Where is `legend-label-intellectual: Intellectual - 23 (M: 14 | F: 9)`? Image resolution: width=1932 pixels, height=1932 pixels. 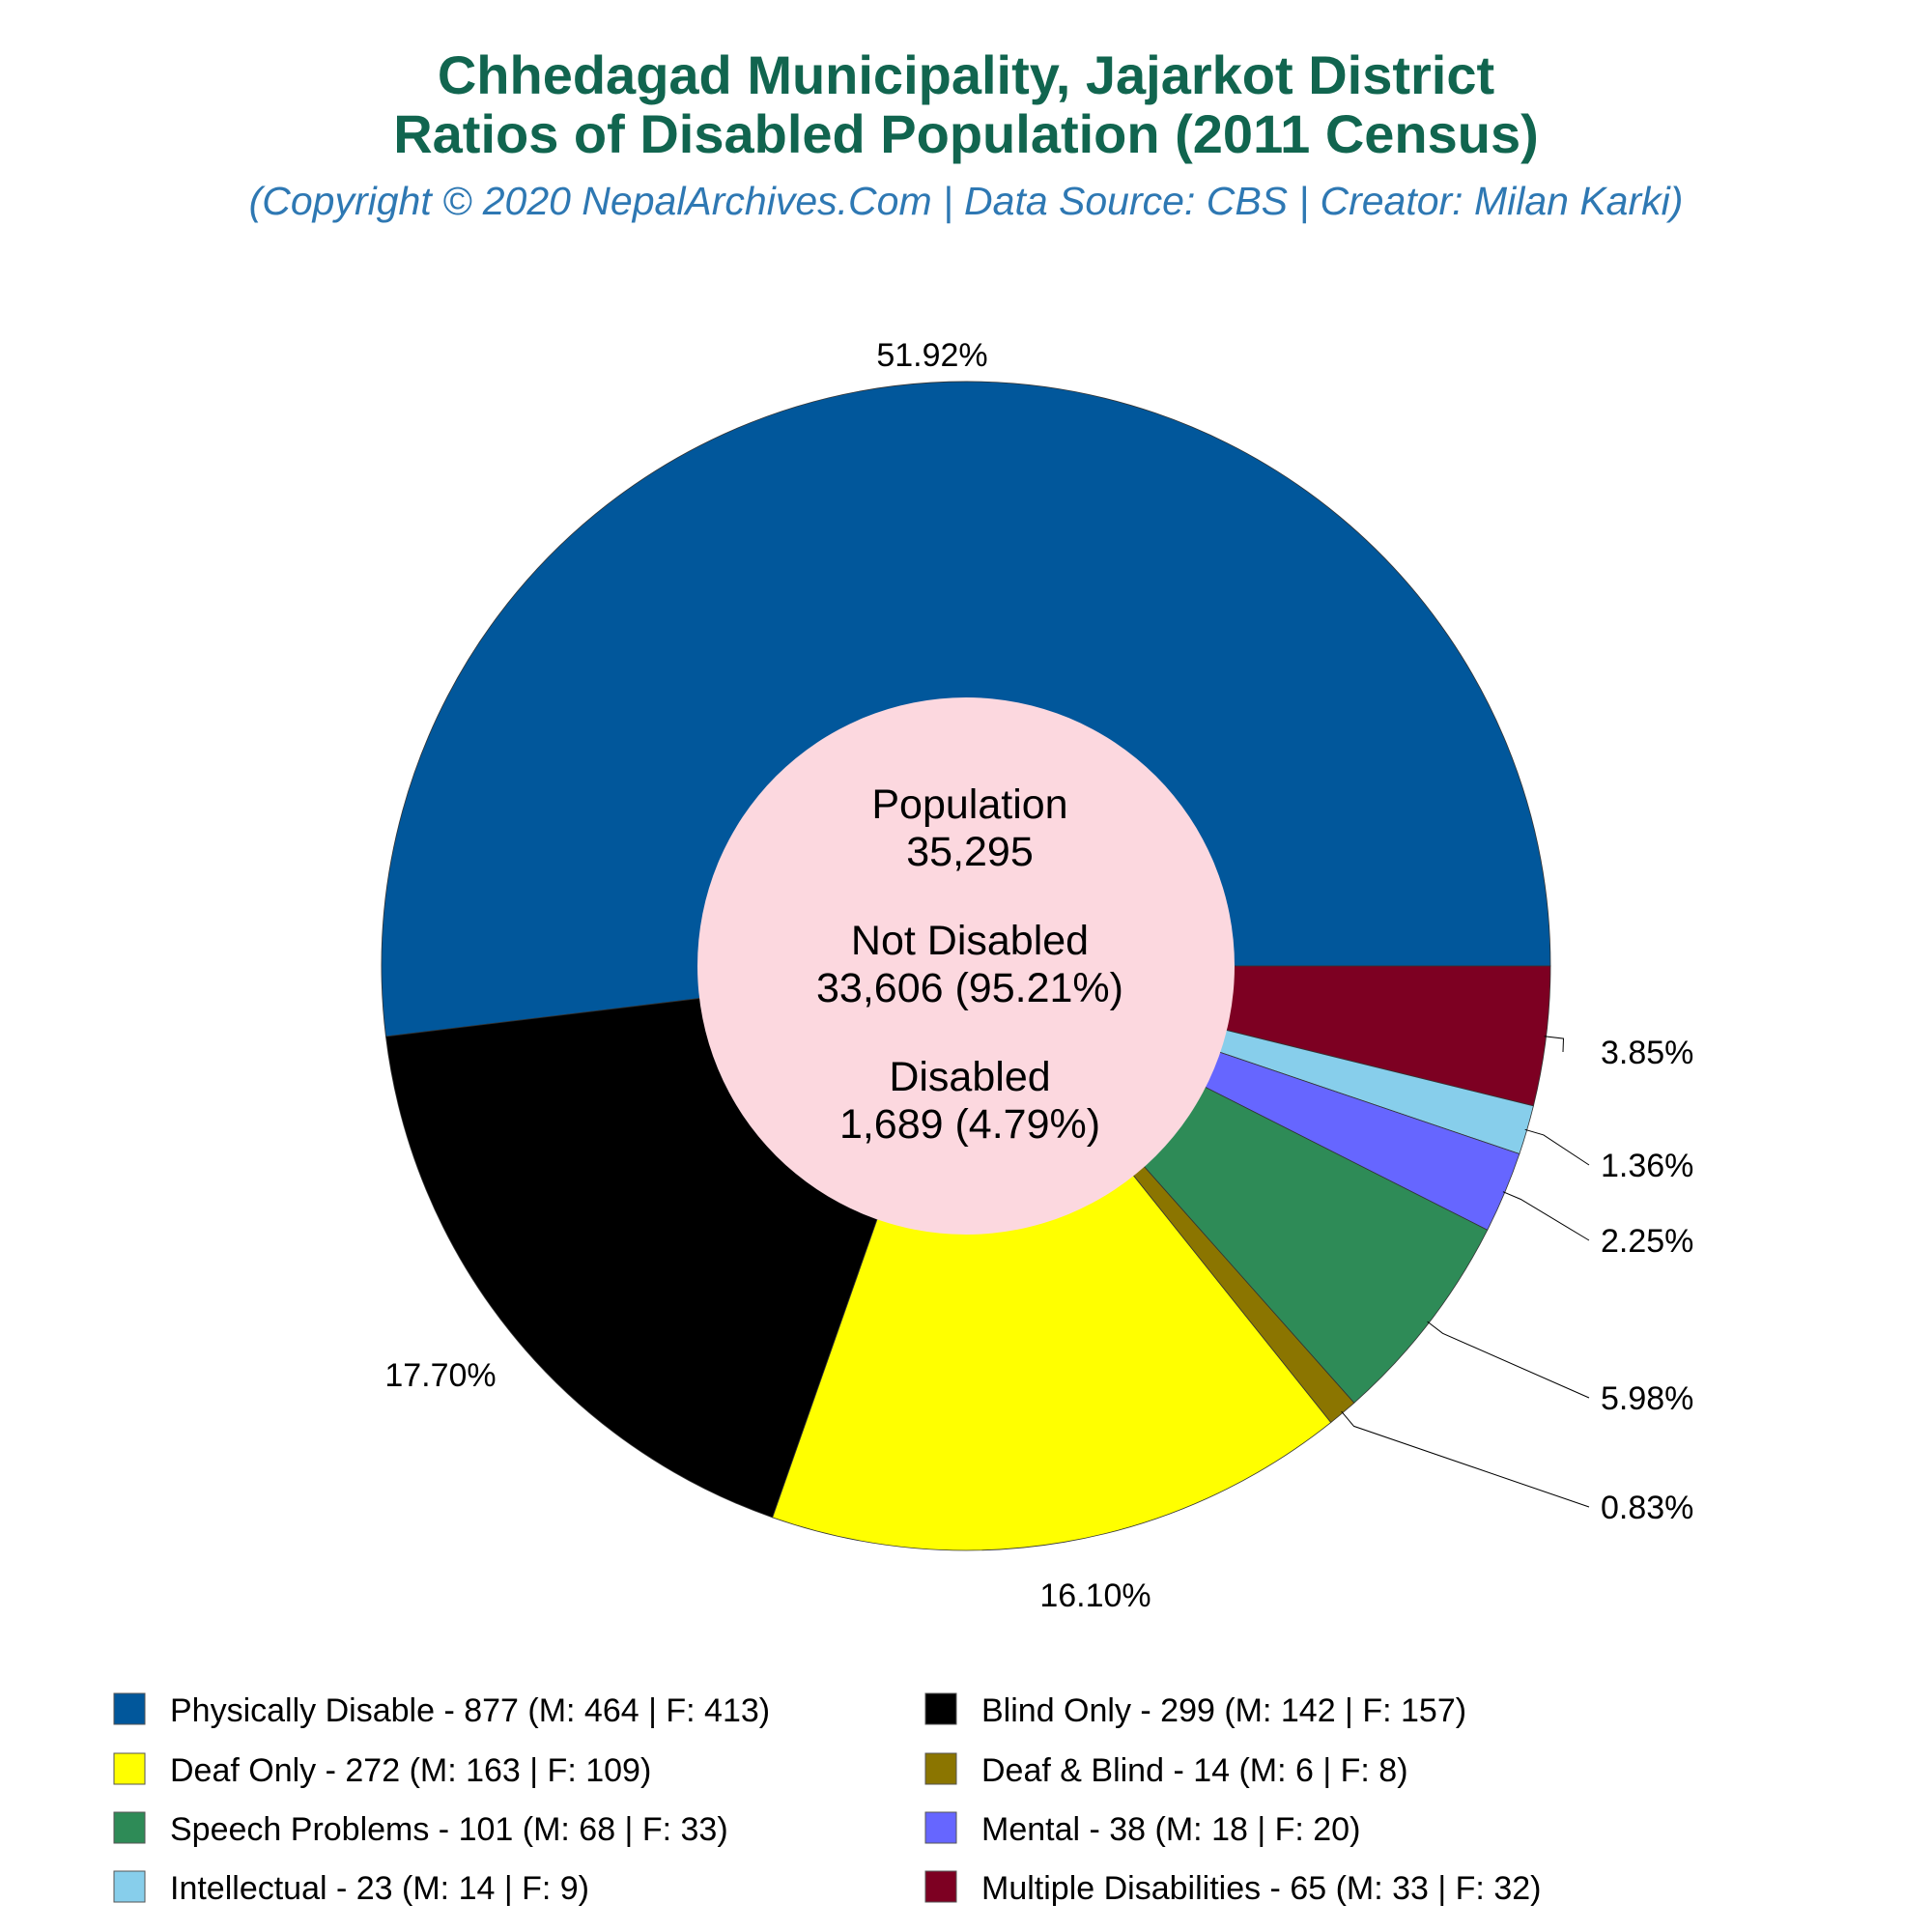
legend-label-intellectual: Intellectual - 23 (M: 14 | F: 9) is located at coordinates (379, 1888).